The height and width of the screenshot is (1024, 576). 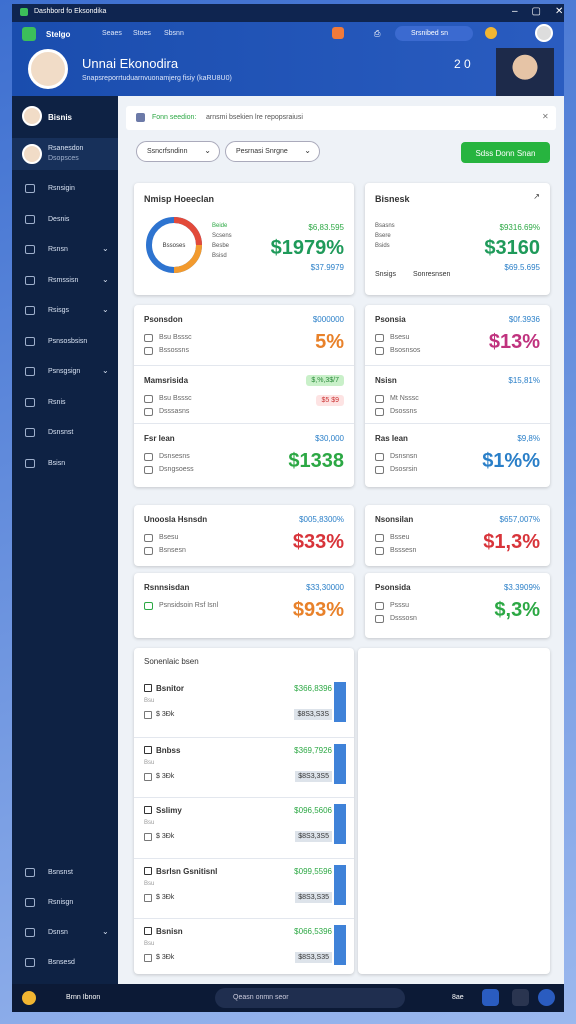 I want to click on list-row: Bsnisn $066,5396 Bsu $ 3Đk $8S3,S35, so click(x=244, y=948).